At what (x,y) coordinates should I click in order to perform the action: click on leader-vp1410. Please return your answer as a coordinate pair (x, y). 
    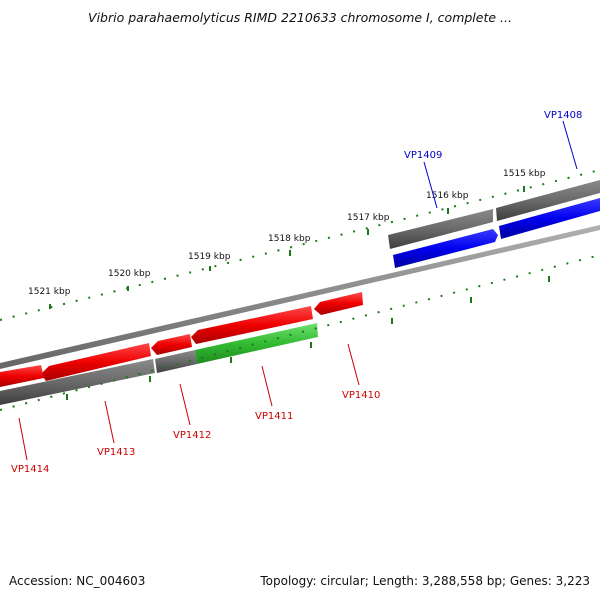
    Looking at the image, I should click on (353, 364).